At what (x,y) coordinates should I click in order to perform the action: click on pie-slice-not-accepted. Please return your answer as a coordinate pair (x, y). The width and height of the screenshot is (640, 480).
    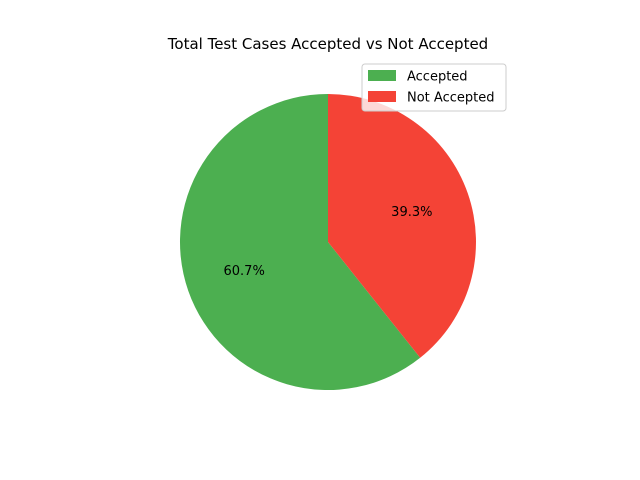
    Looking at the image, I should click on (402, 226).